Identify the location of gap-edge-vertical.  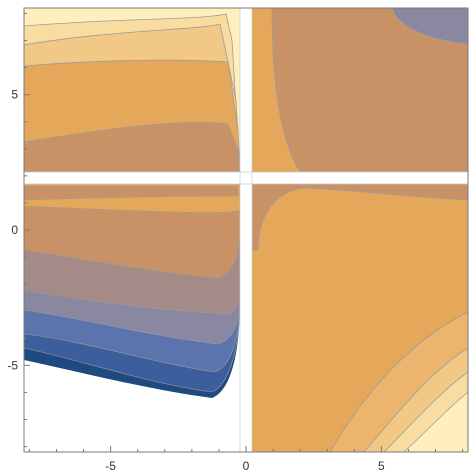
(246, 230).